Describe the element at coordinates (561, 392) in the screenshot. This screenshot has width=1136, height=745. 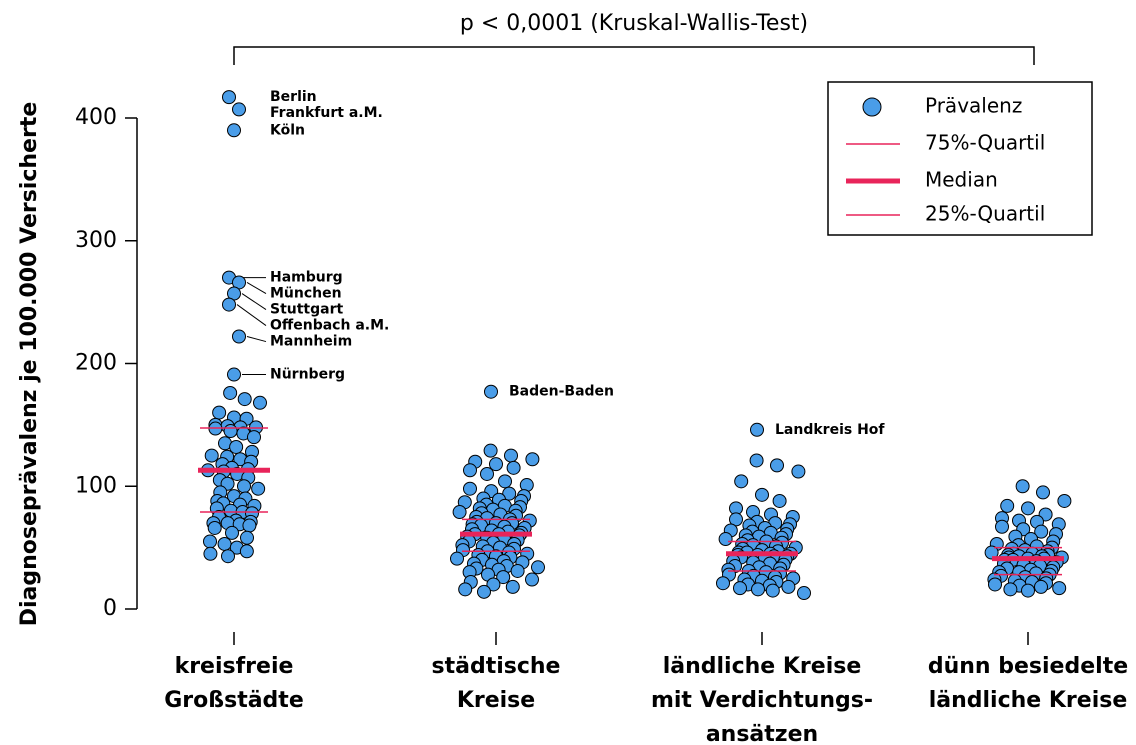
I see `point-label: Baden-Baden` at that location.